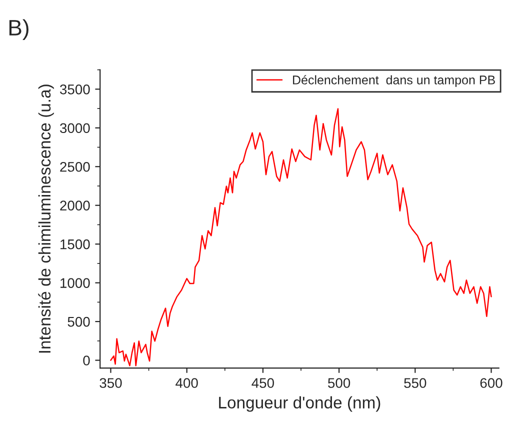 The image size is (508, 423). Describe the element at coordinates (75, 244) in the screenshot. I see `y-tick-label: 1500` at that location.